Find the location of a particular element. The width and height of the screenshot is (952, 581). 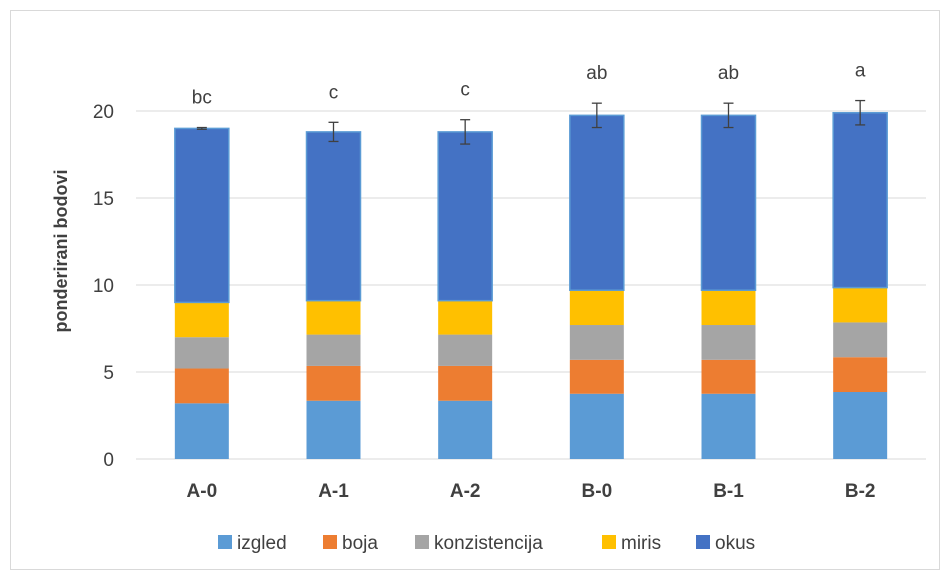

legend-swatch-boja is located at coordinates (330, 542).